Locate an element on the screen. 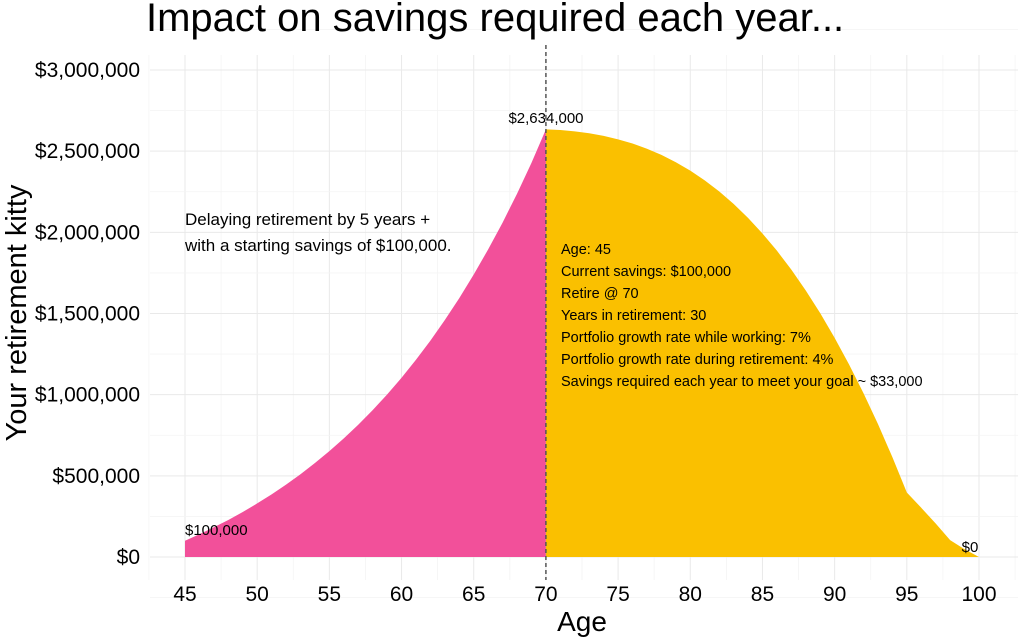  info-line-growth-working: Portfolio growth rate while working: 7% is located at coordinates (686, 338).